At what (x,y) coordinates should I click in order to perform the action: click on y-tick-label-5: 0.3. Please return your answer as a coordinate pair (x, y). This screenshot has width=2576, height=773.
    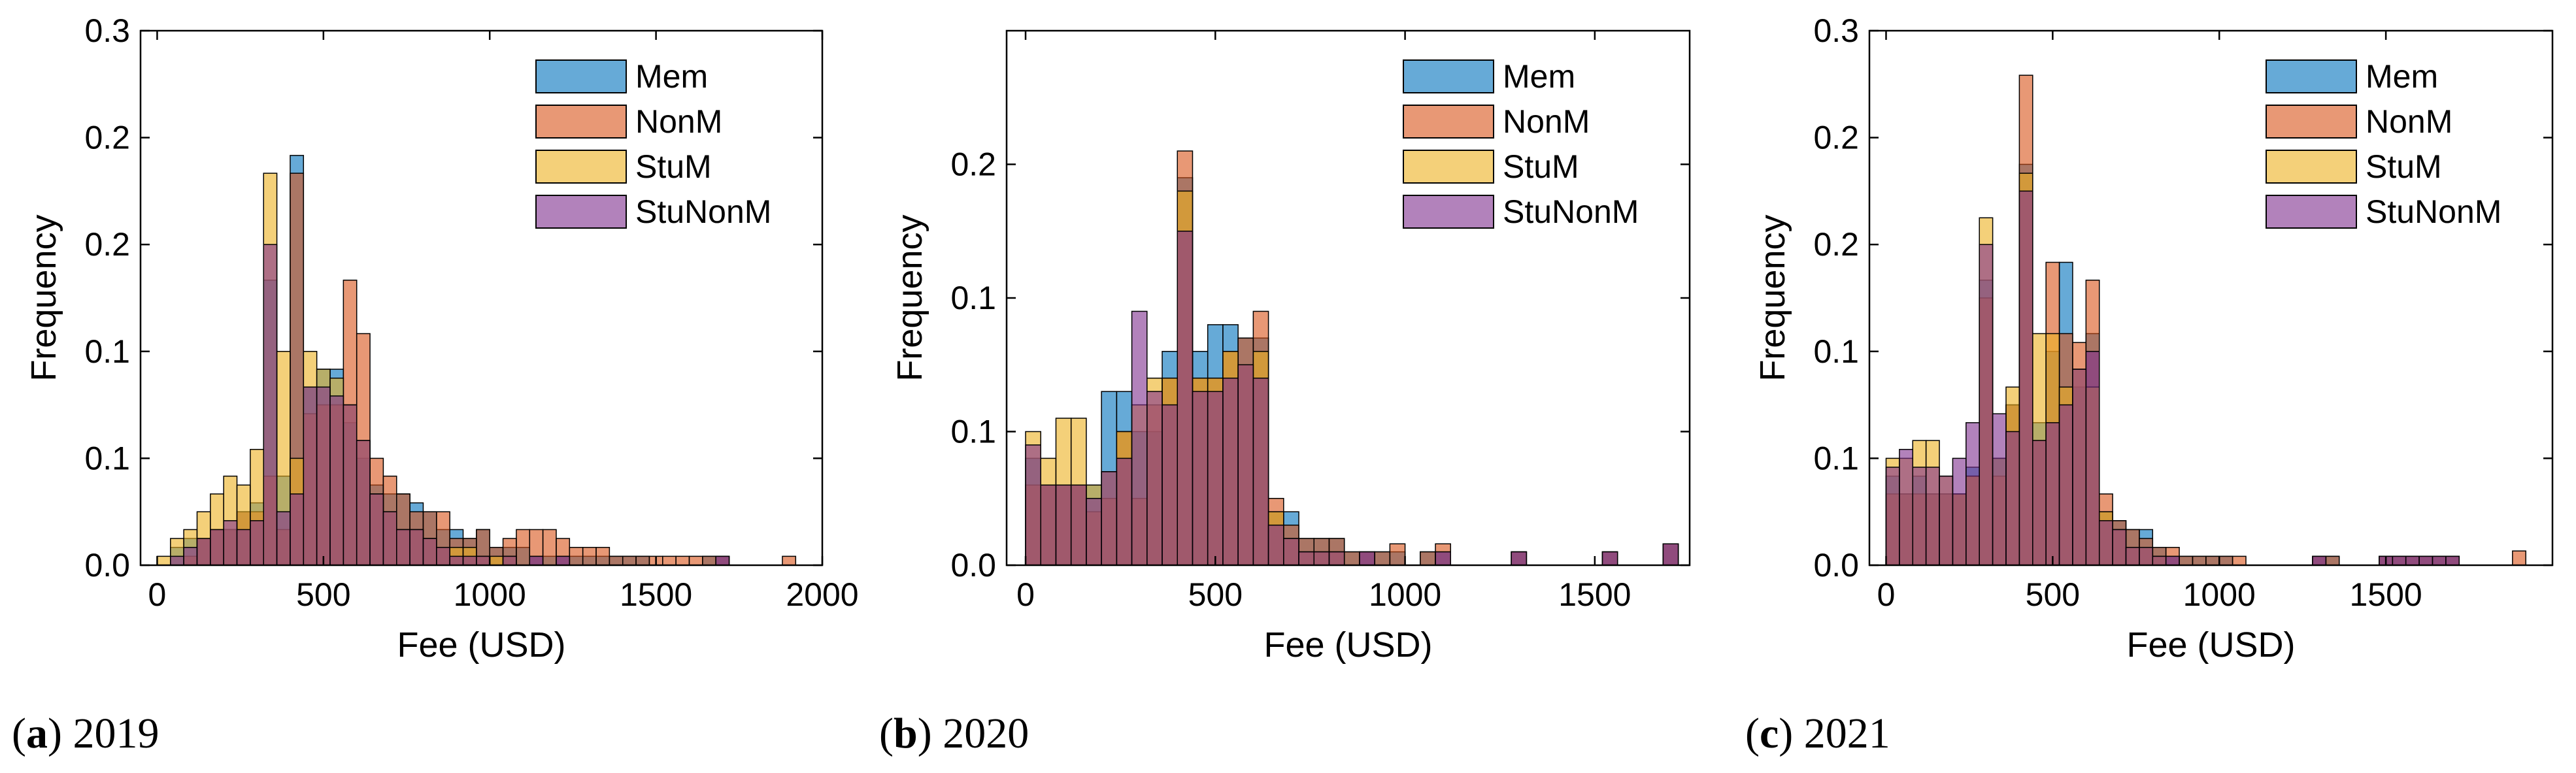
    Looking at the image, I should click on (1836, 30).